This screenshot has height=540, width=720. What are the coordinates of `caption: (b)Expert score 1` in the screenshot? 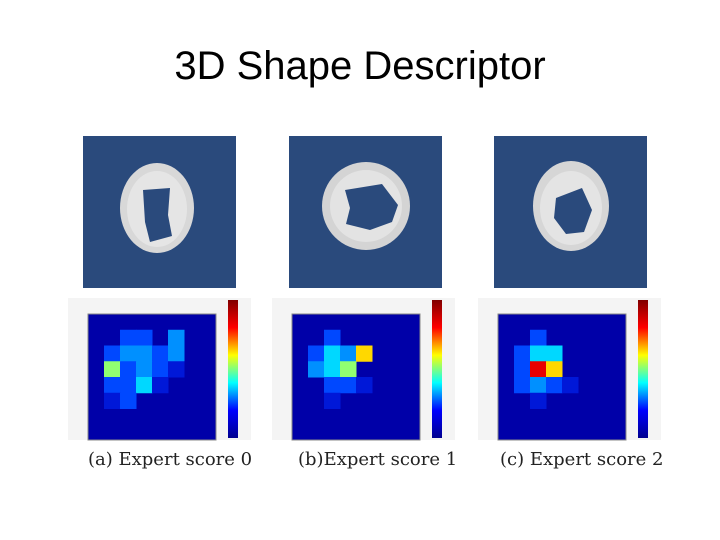 It's located at (378, 459).